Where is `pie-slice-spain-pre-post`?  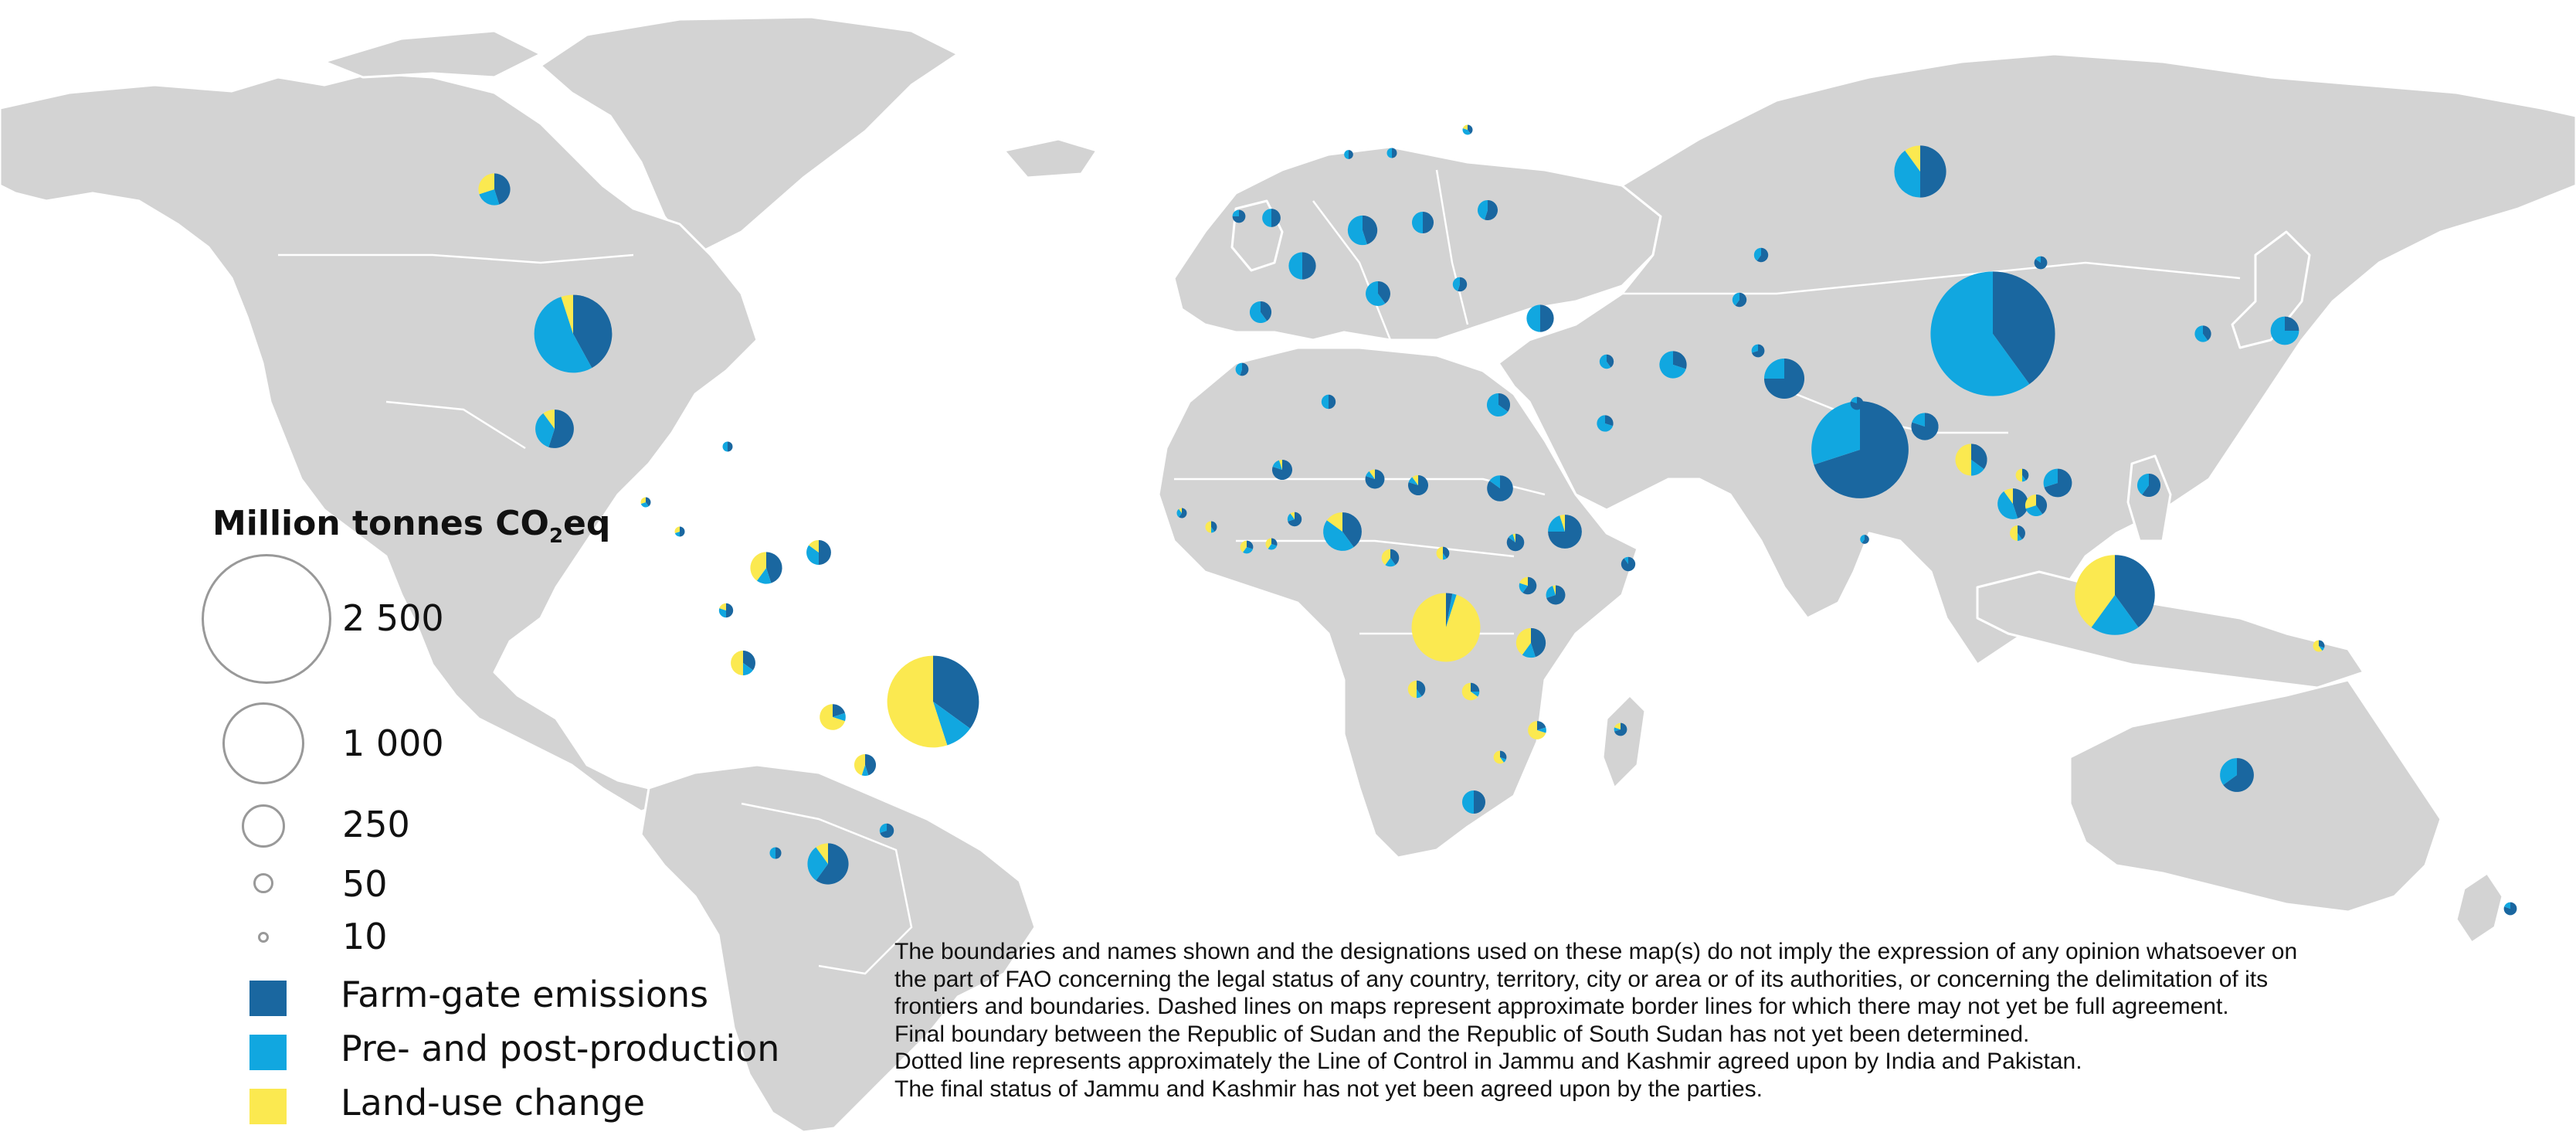 pie-slice-spain-pre-post is located at coordinates (1258, 312).